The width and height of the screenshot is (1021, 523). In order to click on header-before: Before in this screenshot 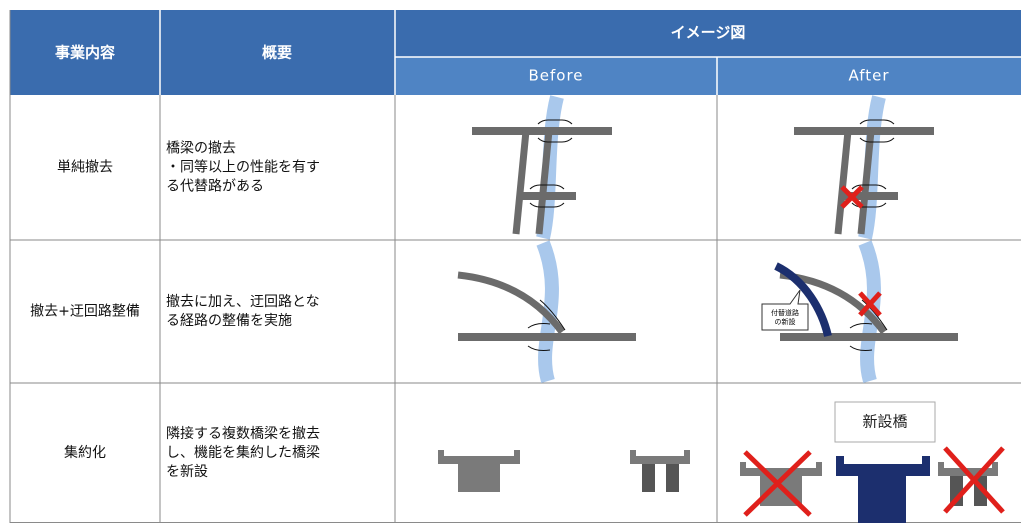, I will do `click(555, 76)`.